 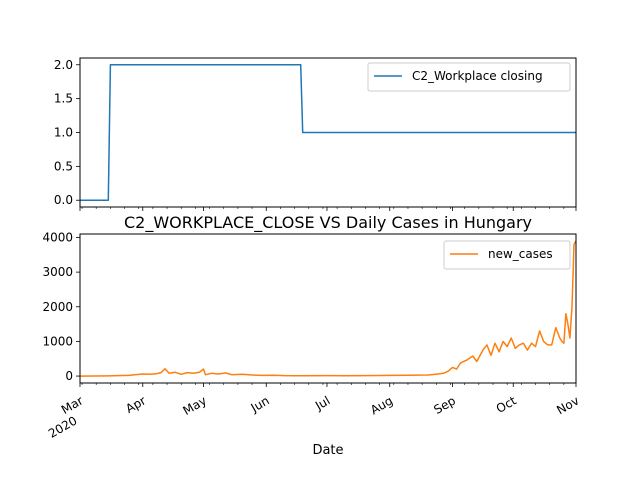 I want to click on y-tick-label: 0.0, so click(x=63, y=200).